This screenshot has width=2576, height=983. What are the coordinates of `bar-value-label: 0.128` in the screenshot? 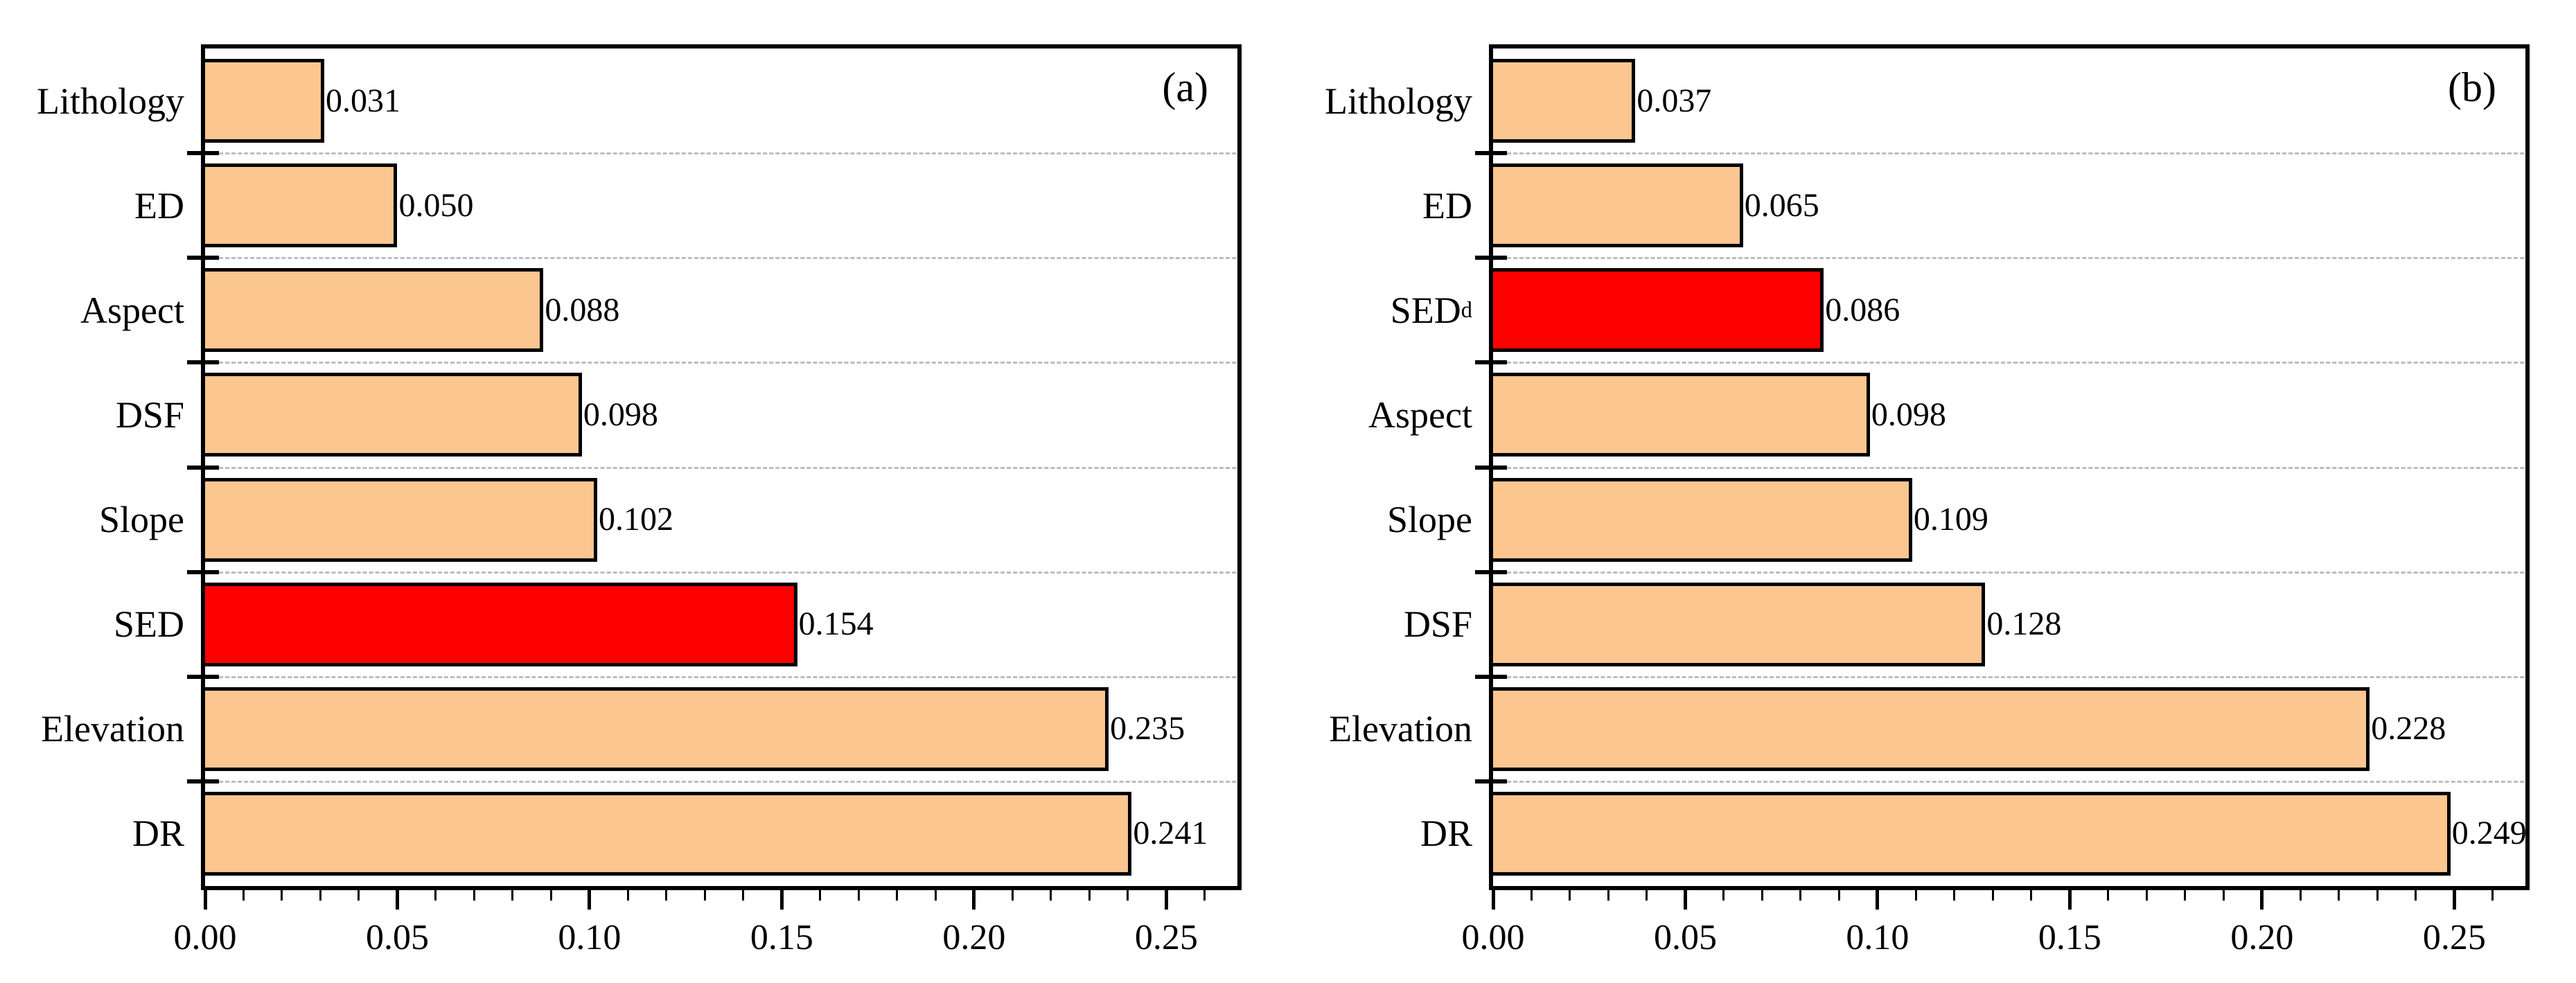 It's located at (2024, 624).